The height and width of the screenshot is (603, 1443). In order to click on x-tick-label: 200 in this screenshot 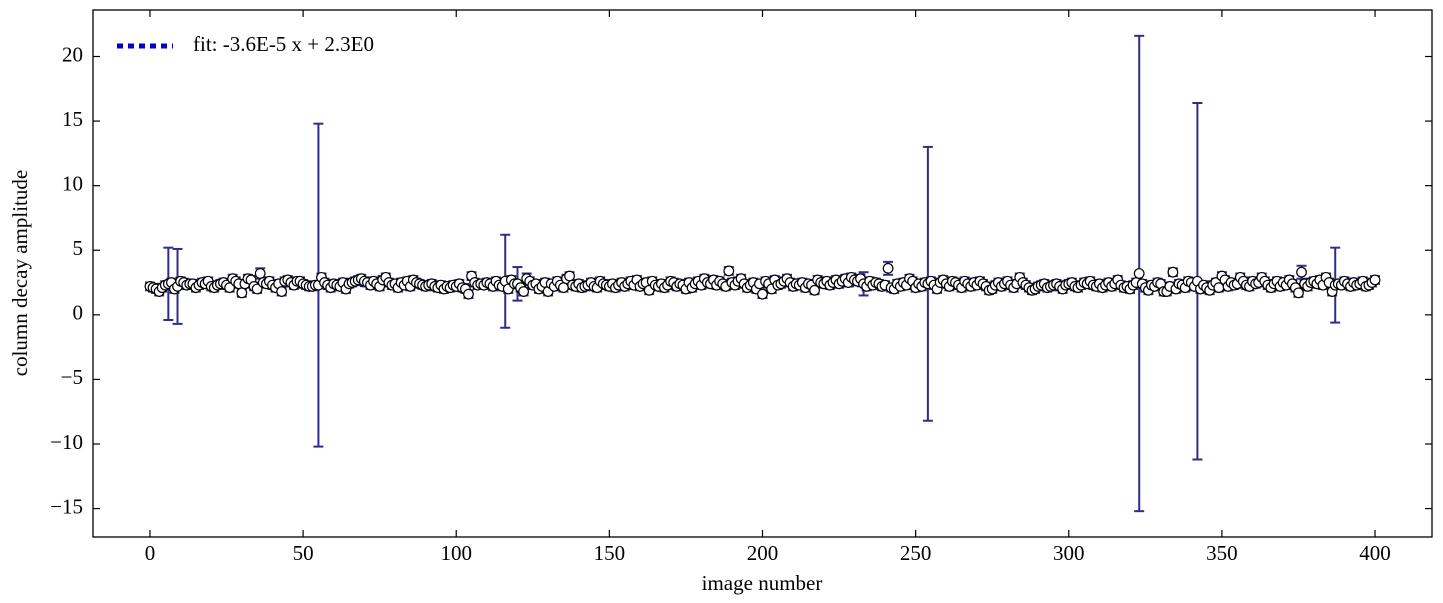, I will do `click(763, 553)`.